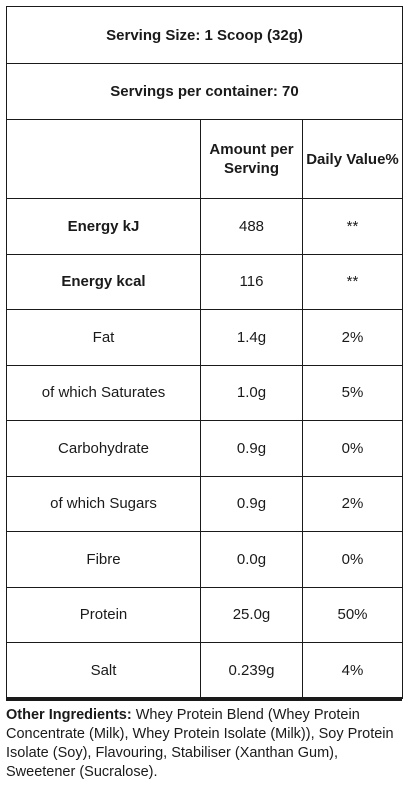 The height and width of the screenshot is (785, 408). What do you see at coordinates (251, 226) in the screenshot?
I see `nutrient-amount: 488` at bounding box center [251, 226].